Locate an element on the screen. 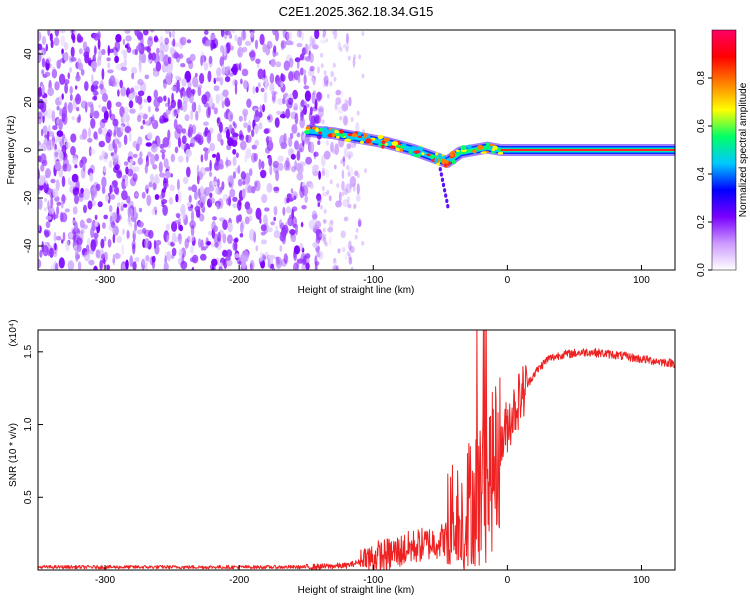  colorbar-label: Normalized spectral amplitude is located at coordinates (743, 149).